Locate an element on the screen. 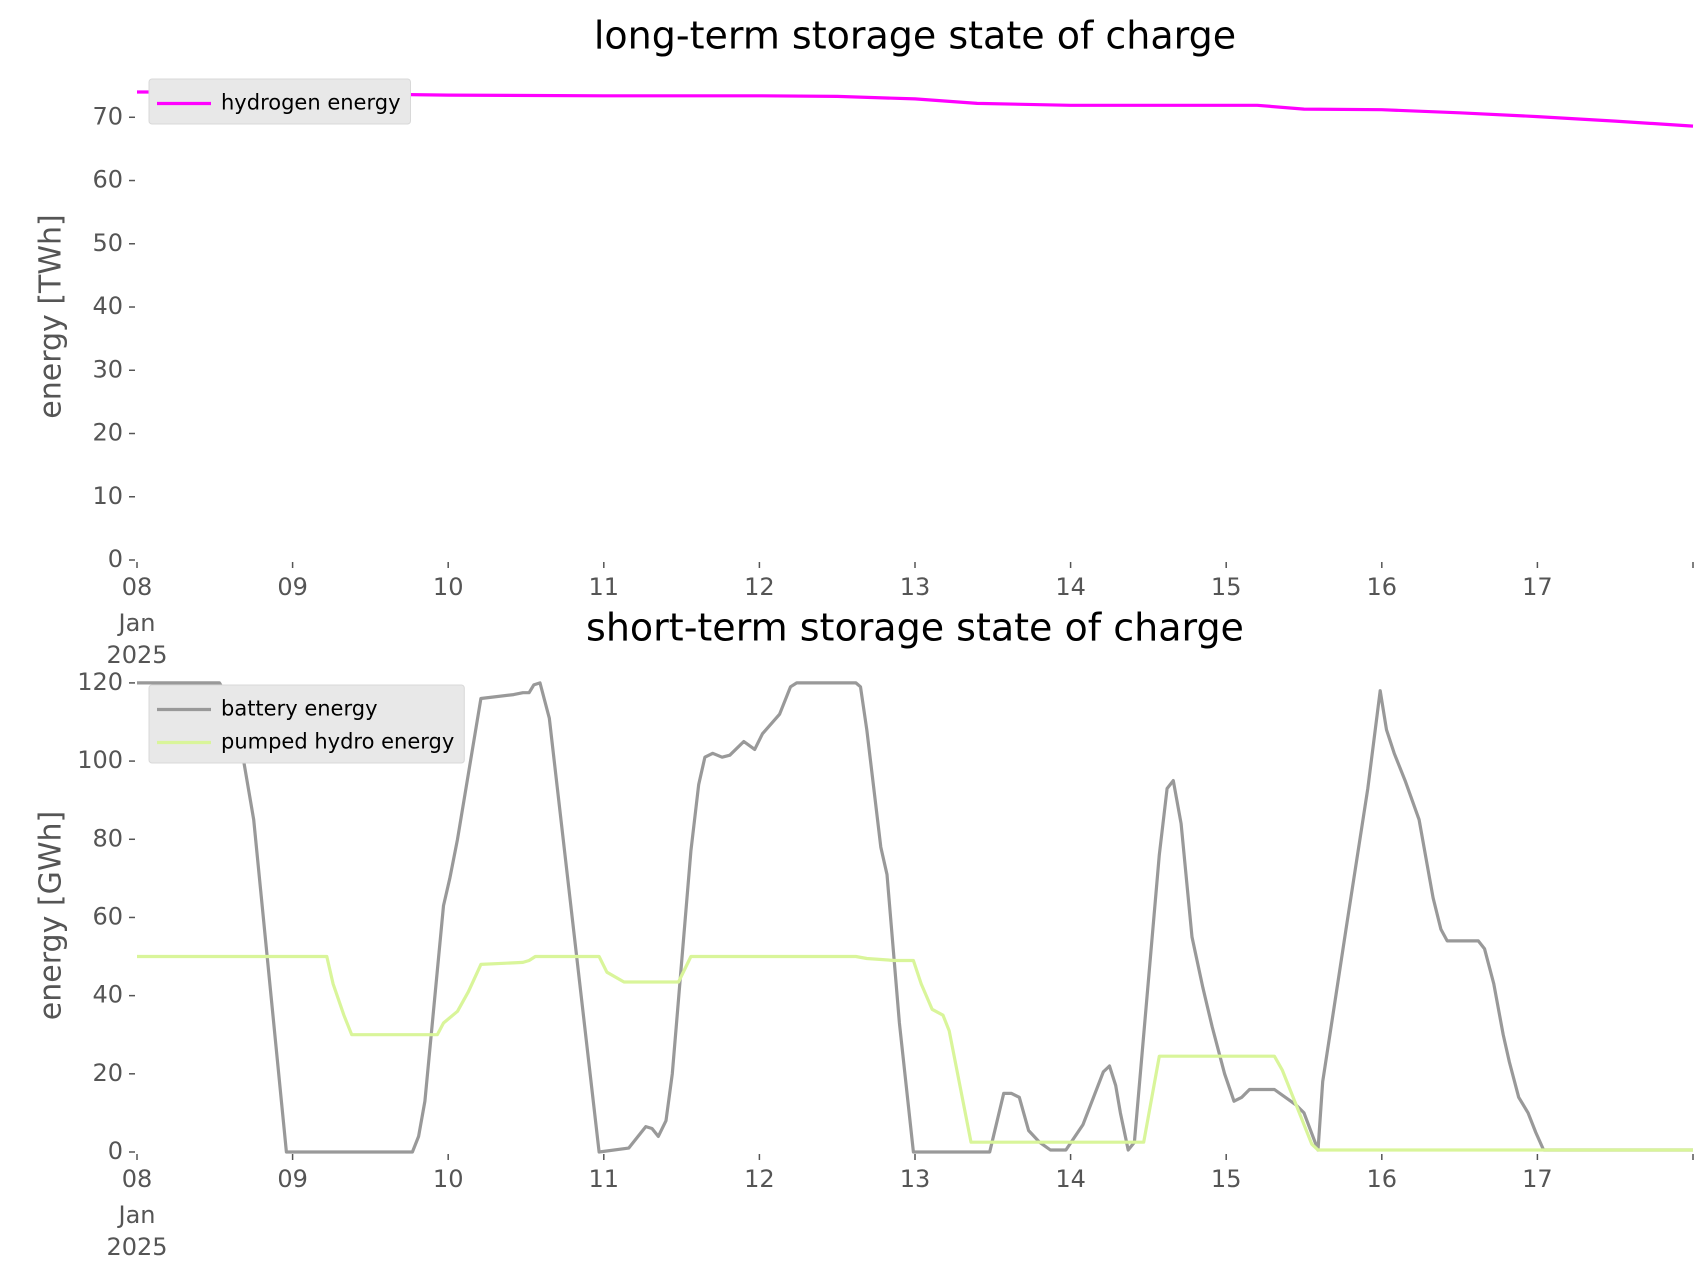  legend-label: hydrogen energy is located at coordinates (311, 103).